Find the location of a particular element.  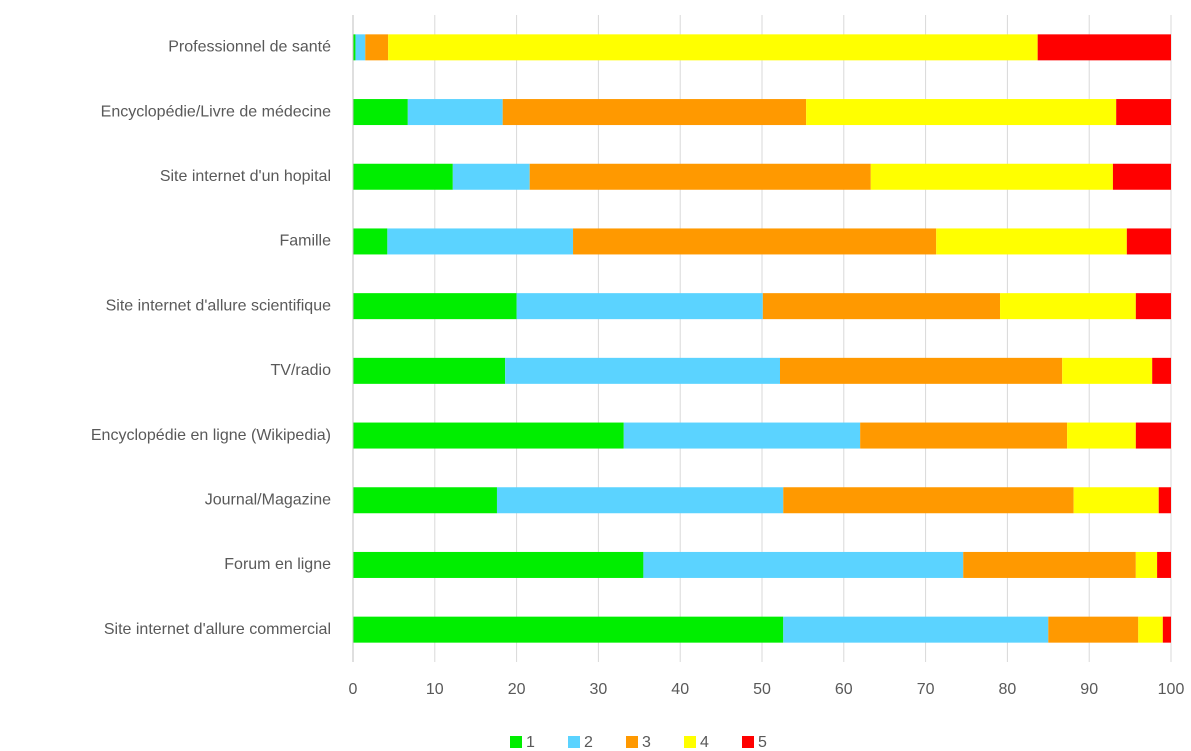

x-tick-label: 20 is located at coordinates (517, 689).